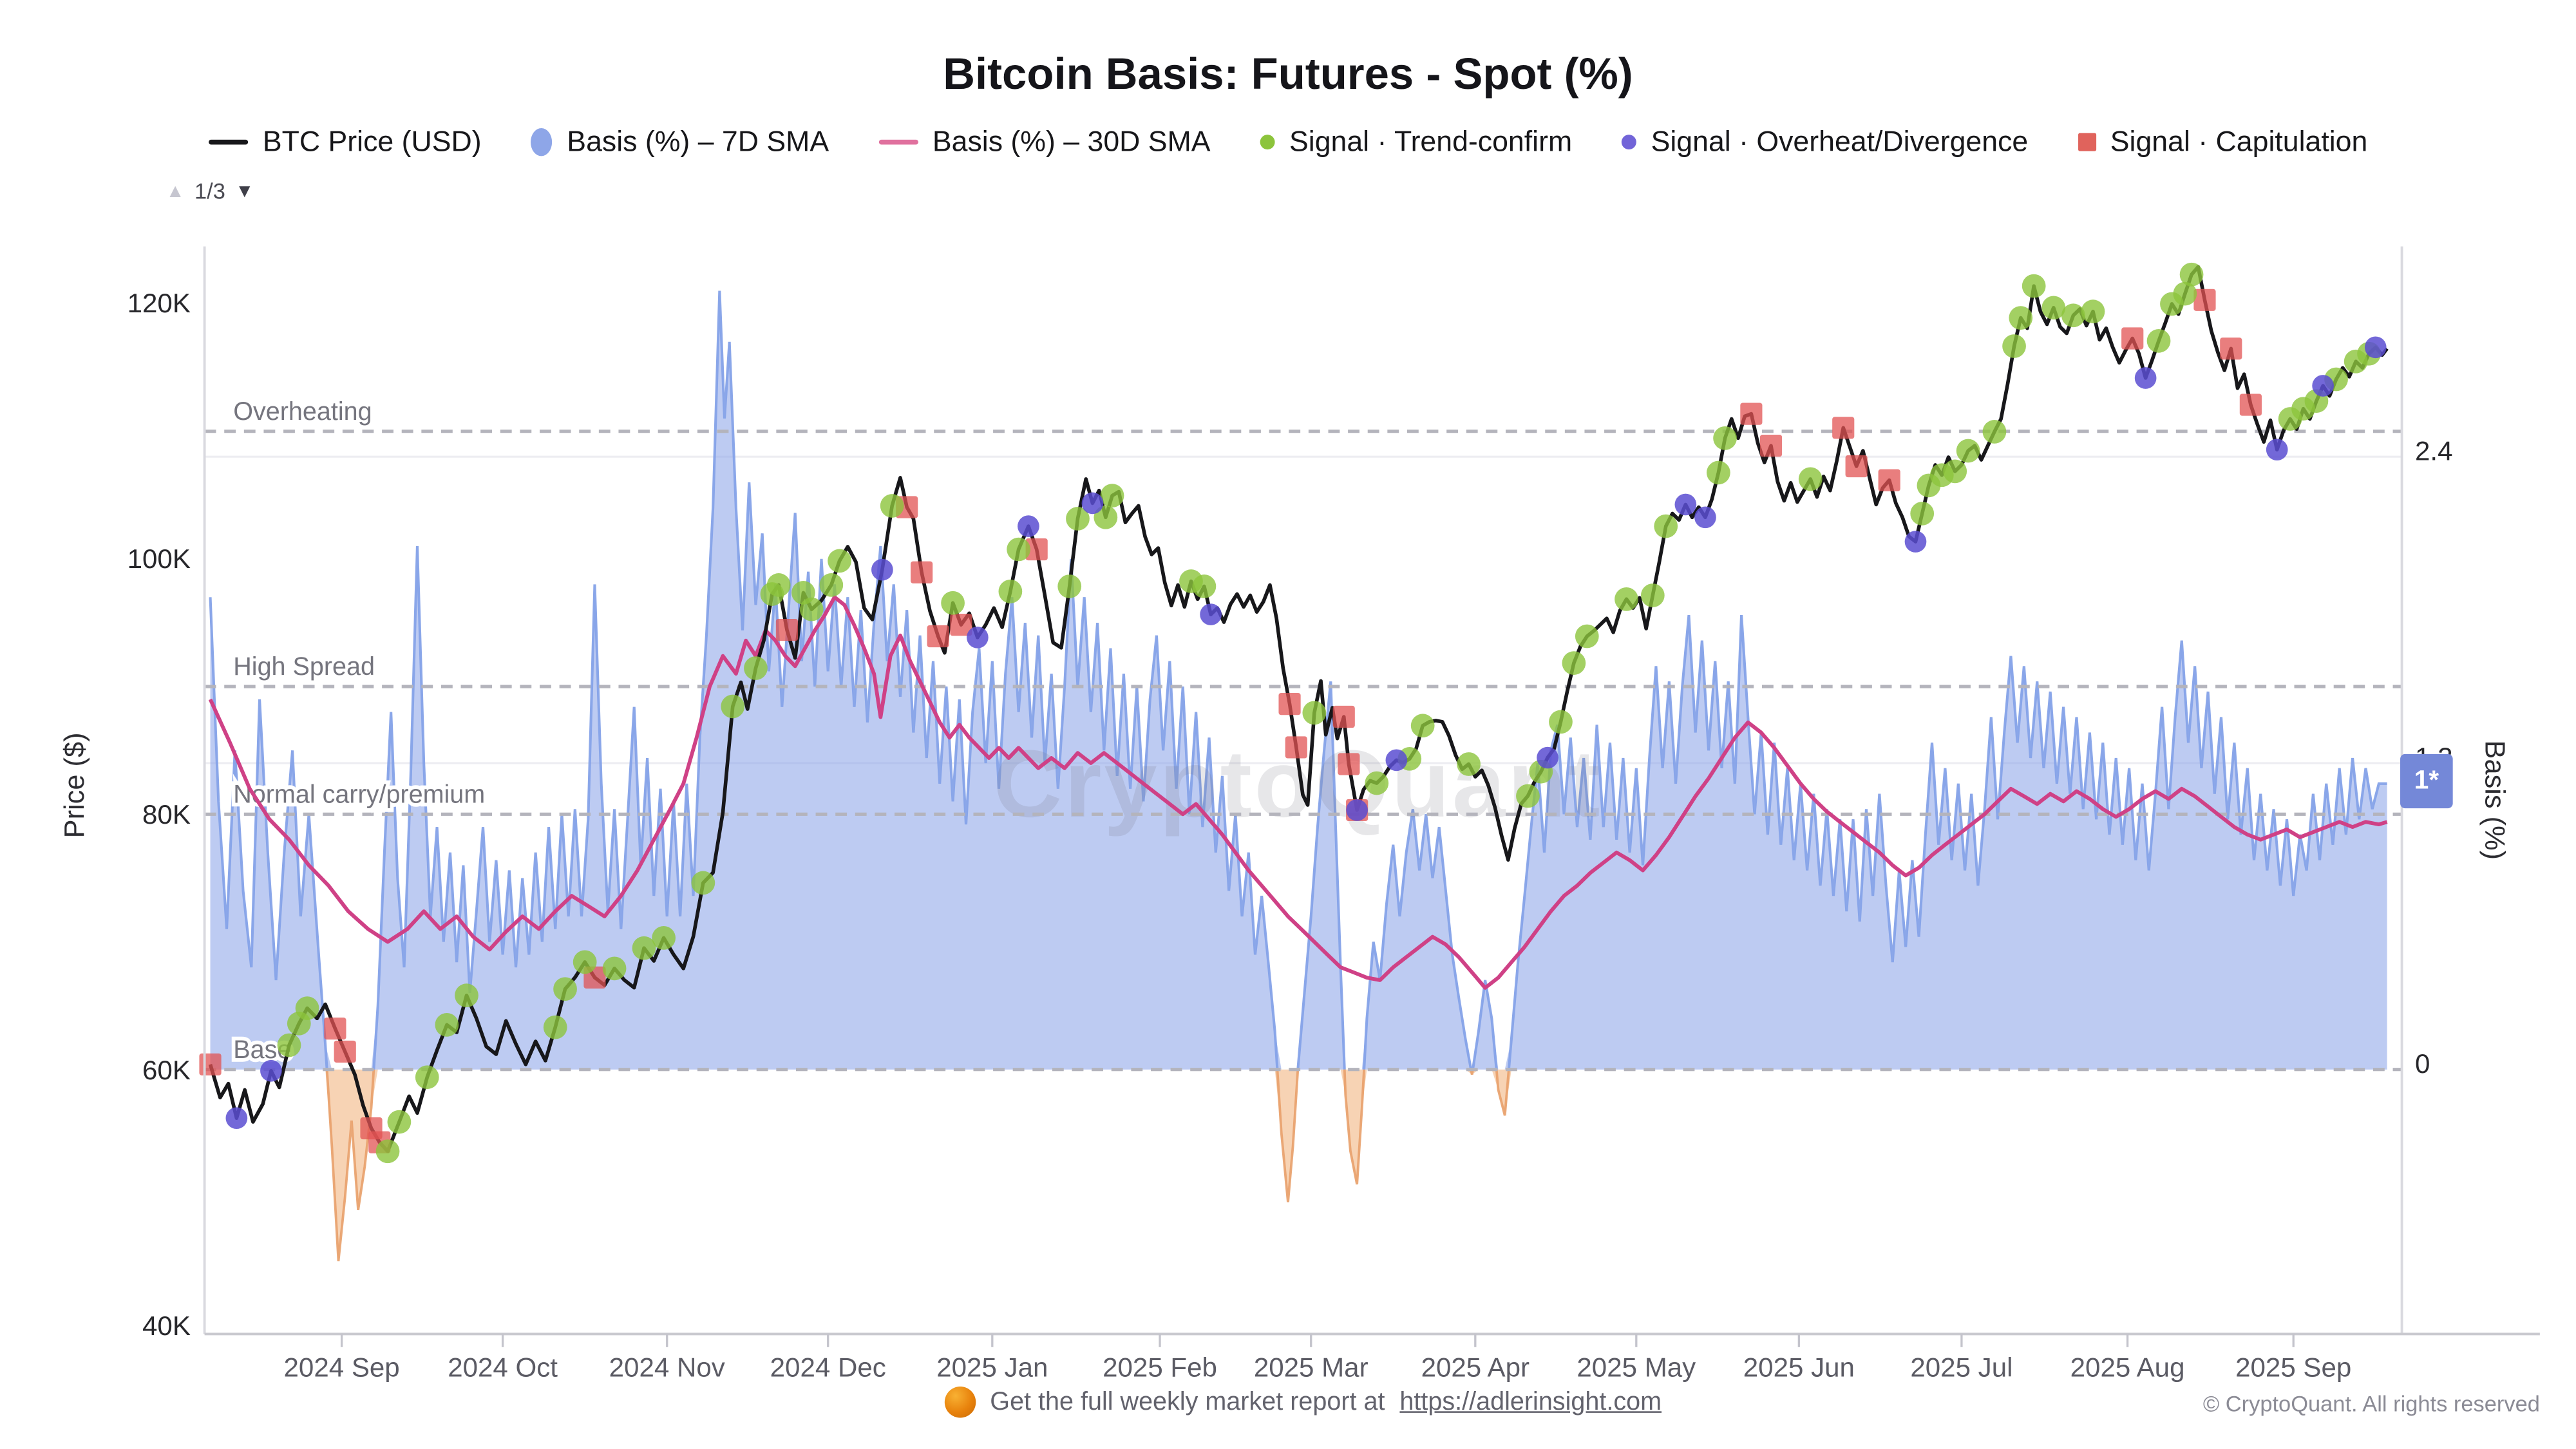 This screenshot has width=2576, height=1449. Describe the element at coordinates (1071, 141) in the screenshot. I see `legend-label: Basis (%) – 30D SMA` at that location.